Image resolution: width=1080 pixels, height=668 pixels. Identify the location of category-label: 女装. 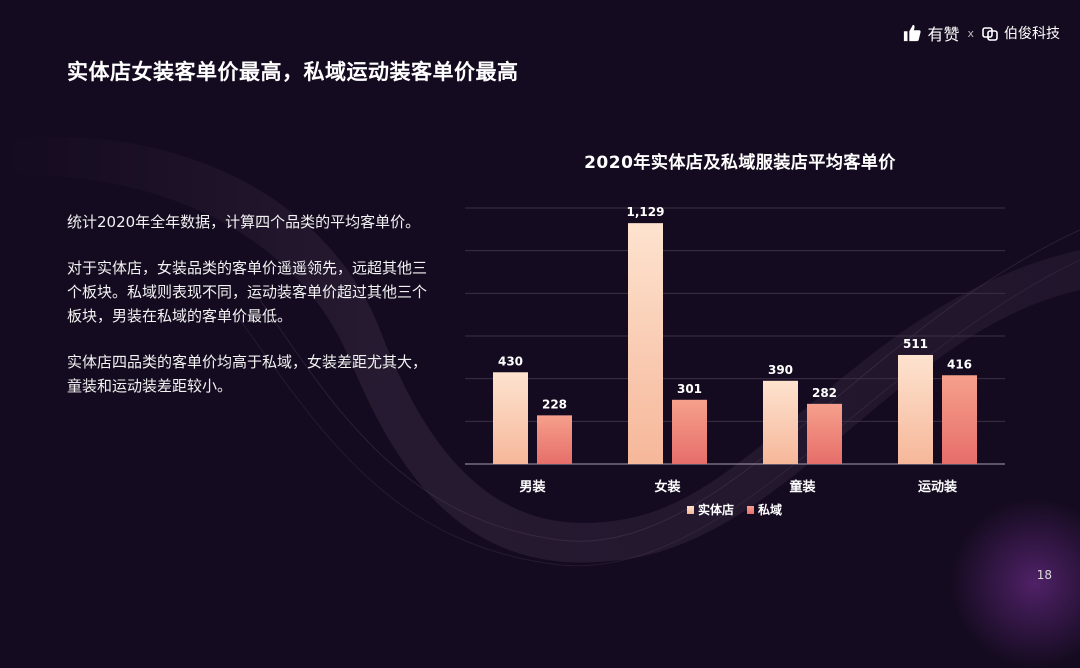
(667, 487).